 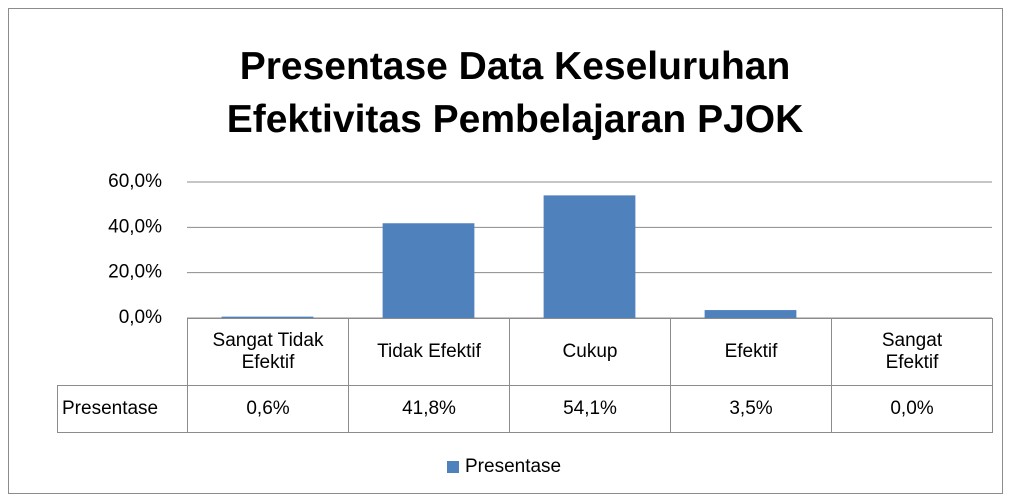 I want to click on category-label: Cukup, so click(x=590, y=352).